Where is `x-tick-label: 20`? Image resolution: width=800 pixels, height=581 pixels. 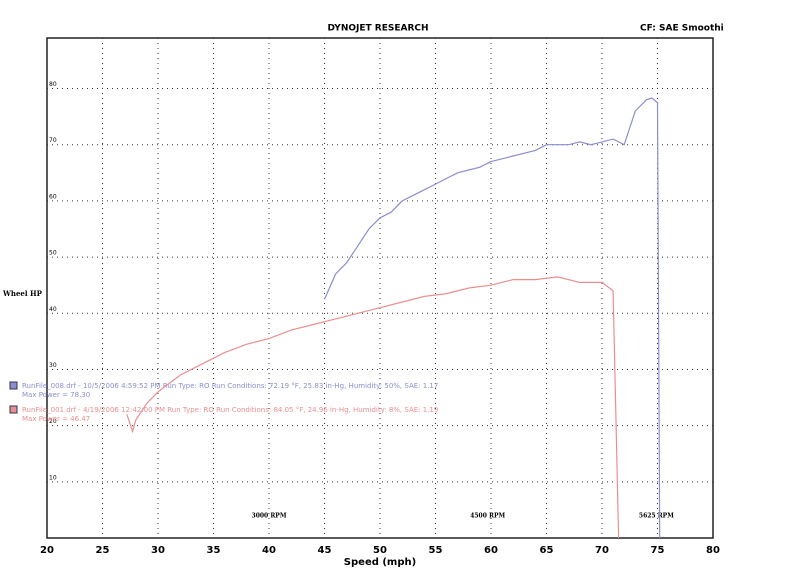 x-tick-label: 20 is located at coordinates (47, 550).